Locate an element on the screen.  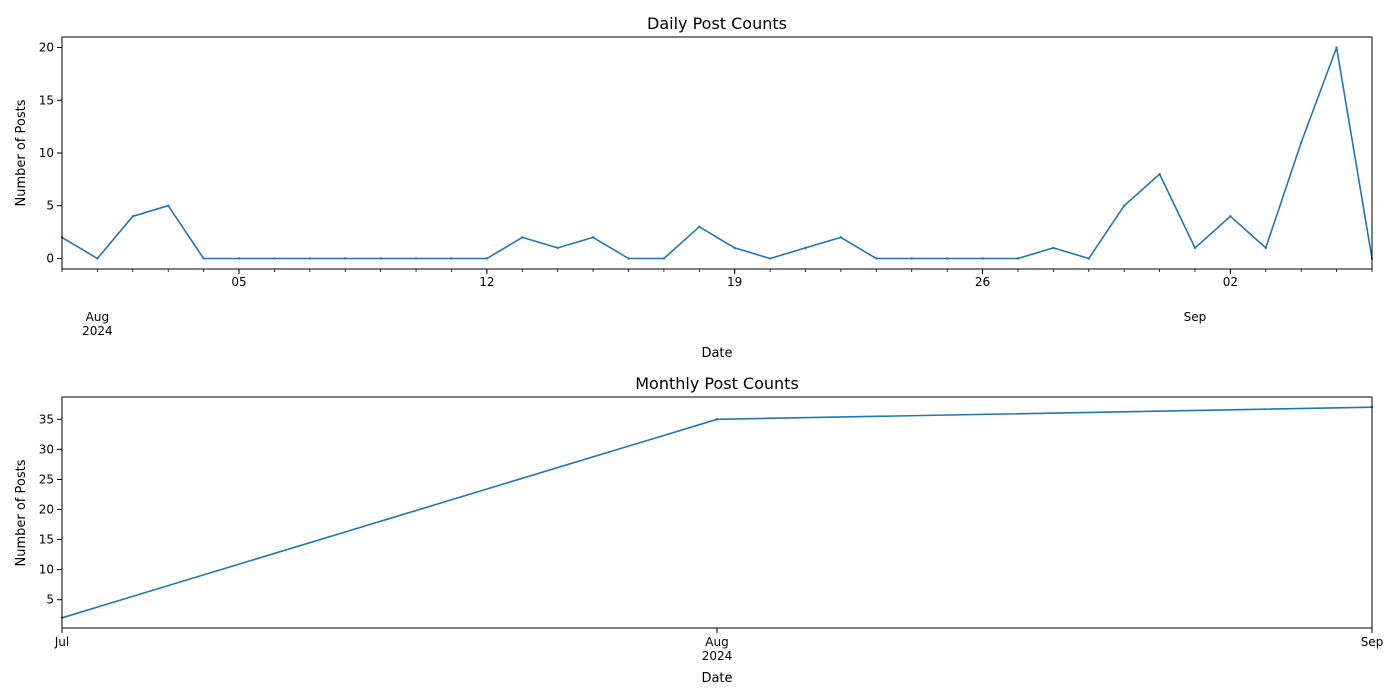
x-tick-label: 02 is located at coordinates (1230, 282).